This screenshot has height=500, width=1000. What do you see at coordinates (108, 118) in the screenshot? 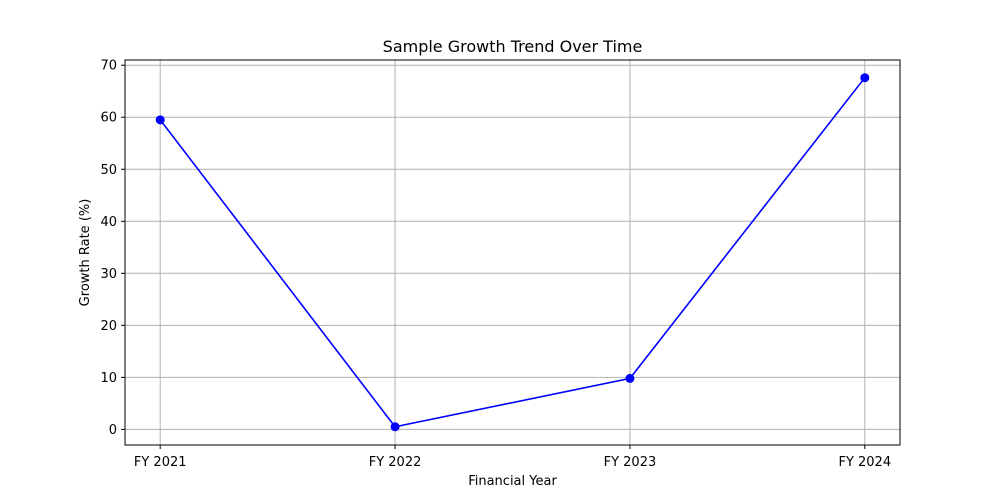
I see `y-tick-label: 60` at bounding box center [108, 118].